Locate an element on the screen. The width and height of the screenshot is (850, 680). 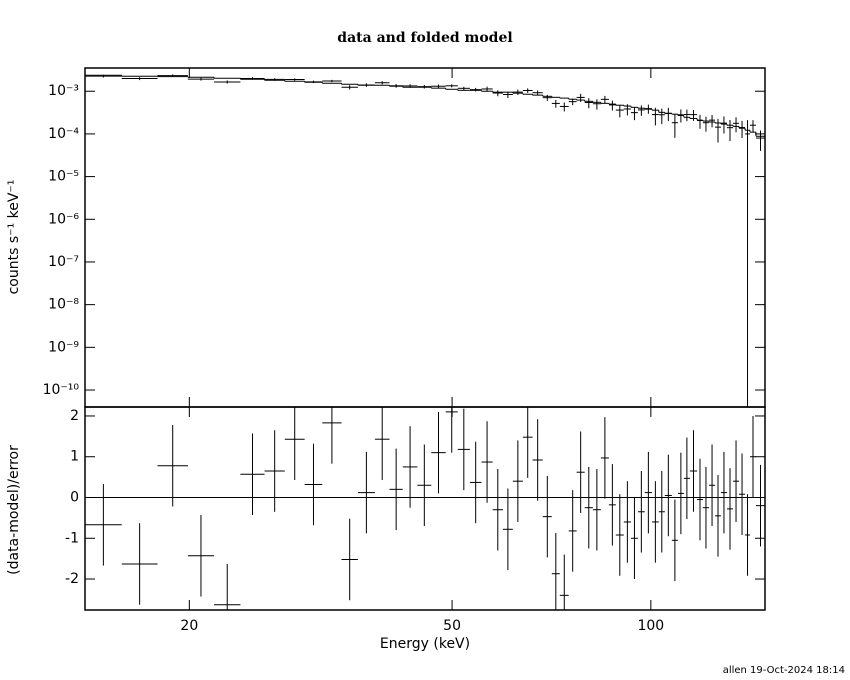
x-tick-label: 50 is located at coordinates (452, 626).